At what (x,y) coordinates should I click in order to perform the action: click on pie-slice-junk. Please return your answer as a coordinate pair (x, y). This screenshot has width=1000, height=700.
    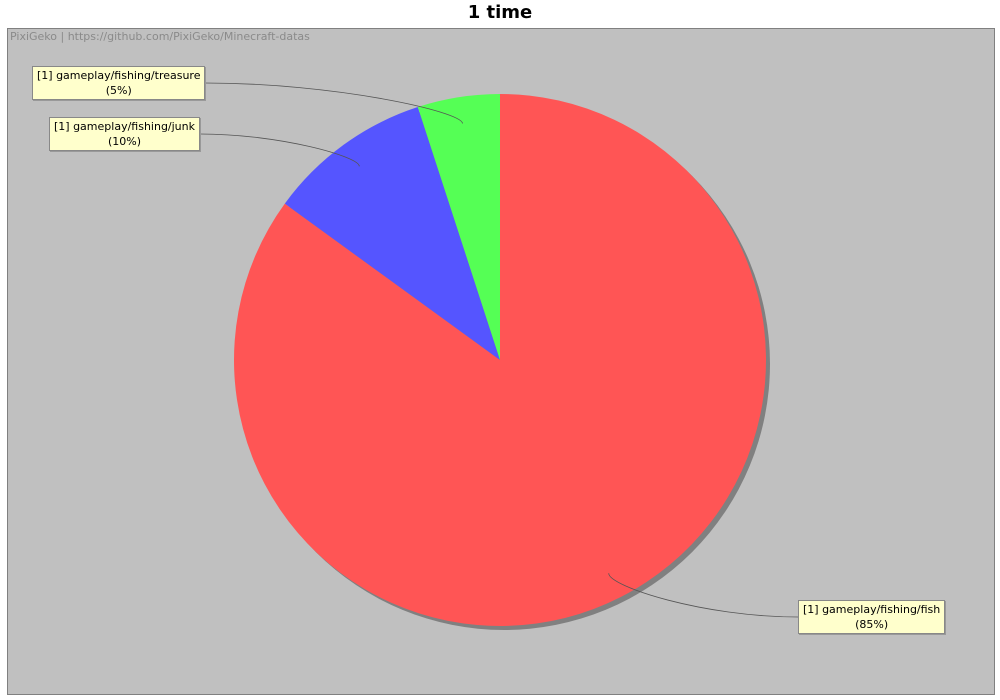
    Looking at the image, I should click on (392, 233).